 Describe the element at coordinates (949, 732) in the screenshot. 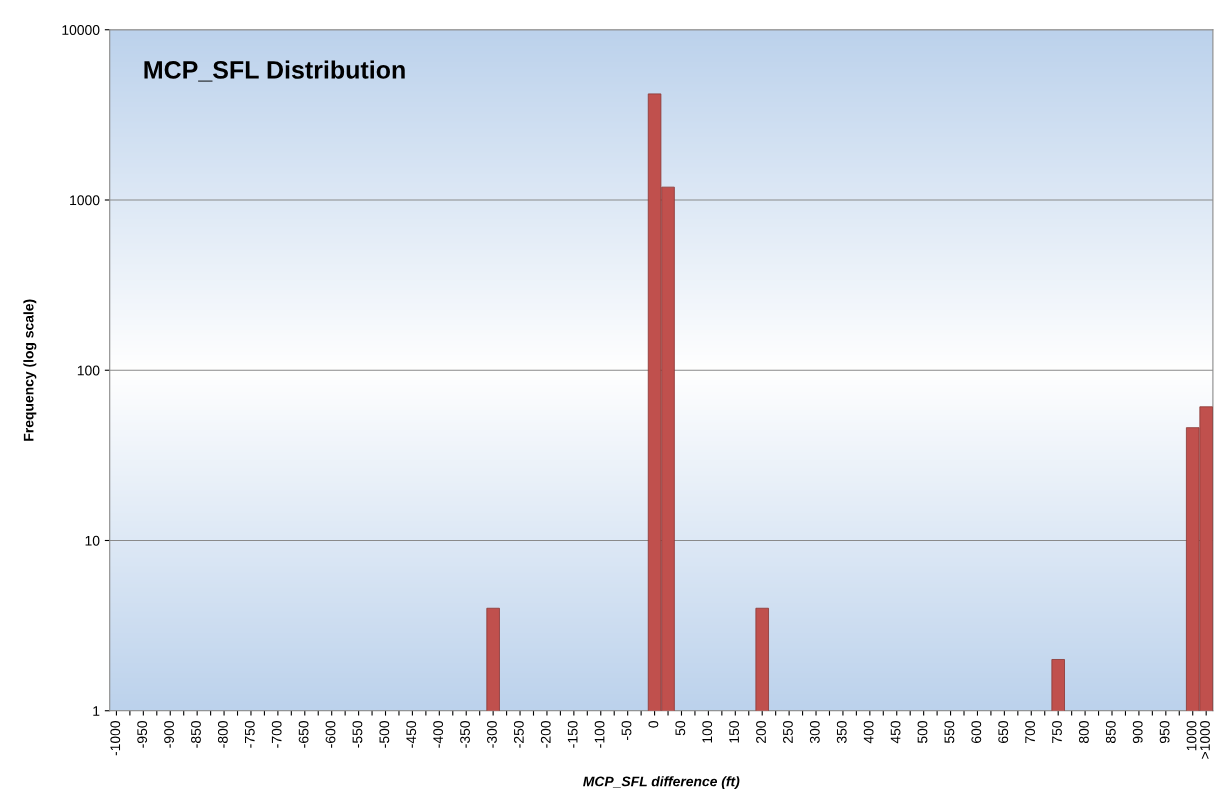

I see `x-tick-label: 550` at that location.